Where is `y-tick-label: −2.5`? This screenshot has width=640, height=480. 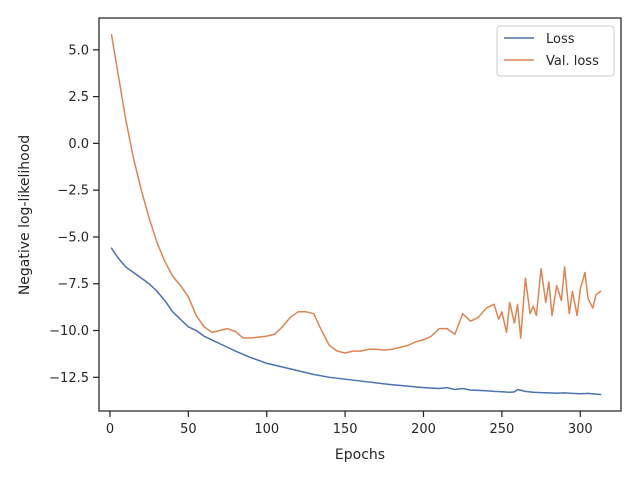
y-tick-label: −2.5 is located at coordinates (73, 191).